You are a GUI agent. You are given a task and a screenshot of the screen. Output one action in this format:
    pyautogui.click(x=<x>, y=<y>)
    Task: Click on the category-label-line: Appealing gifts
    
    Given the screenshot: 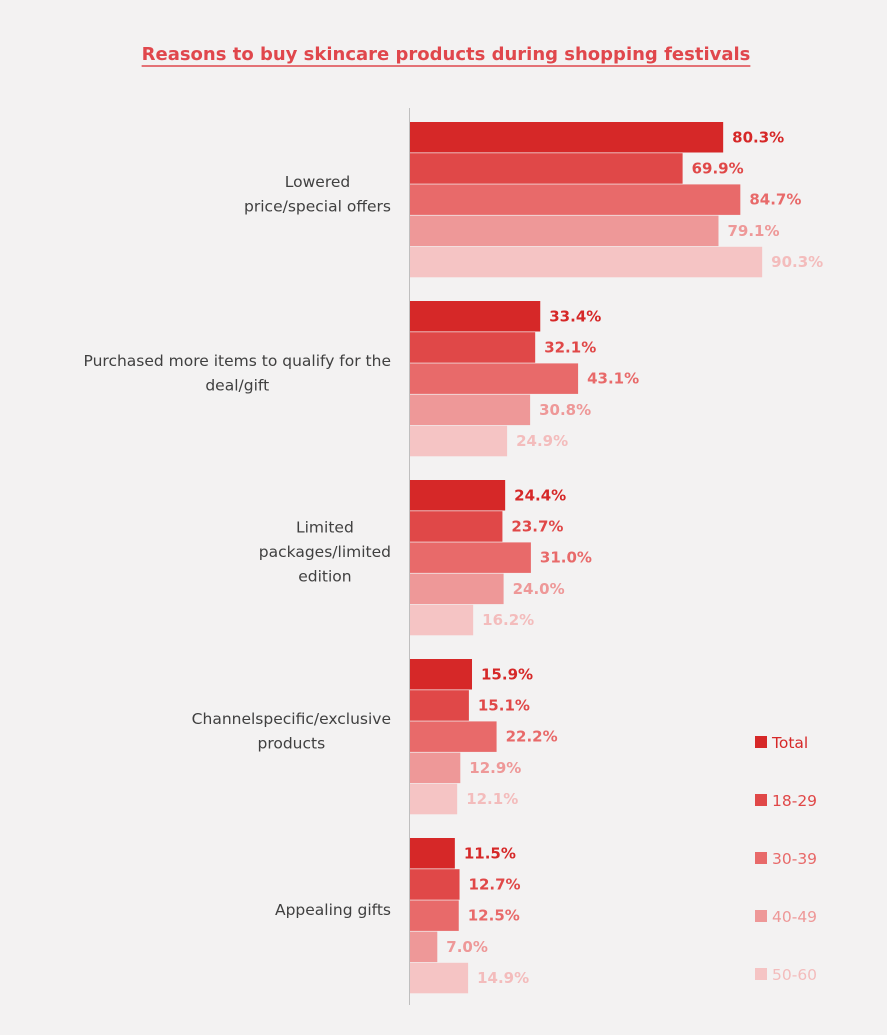 What is the action you would take?
    pyautogui.click(x=333, y=910)
    